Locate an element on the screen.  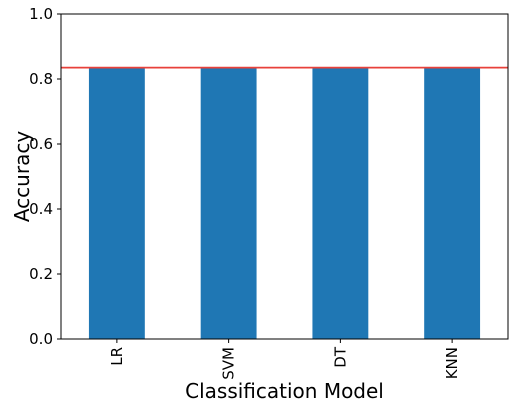
bar-knn is located at coordinates (452, 203).